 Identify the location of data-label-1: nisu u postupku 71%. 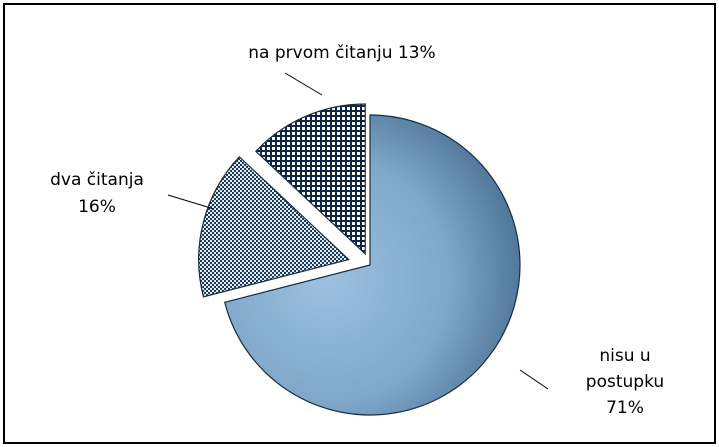
(625, 382).